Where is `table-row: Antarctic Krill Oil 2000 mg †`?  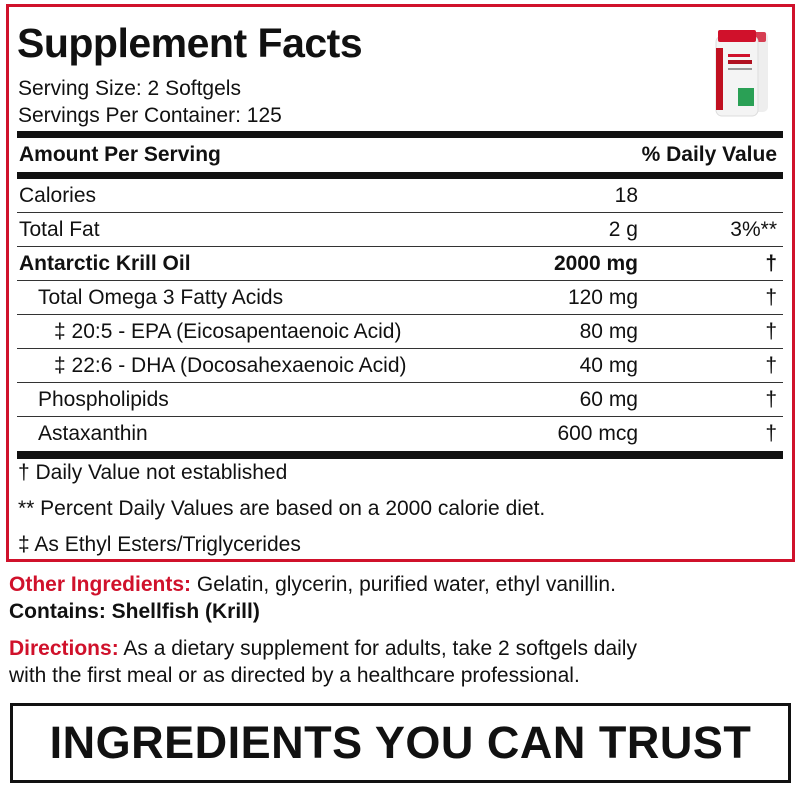 table-row: Antarctic Krill Oil 2000 mg † is located at coordinates (400, 264).